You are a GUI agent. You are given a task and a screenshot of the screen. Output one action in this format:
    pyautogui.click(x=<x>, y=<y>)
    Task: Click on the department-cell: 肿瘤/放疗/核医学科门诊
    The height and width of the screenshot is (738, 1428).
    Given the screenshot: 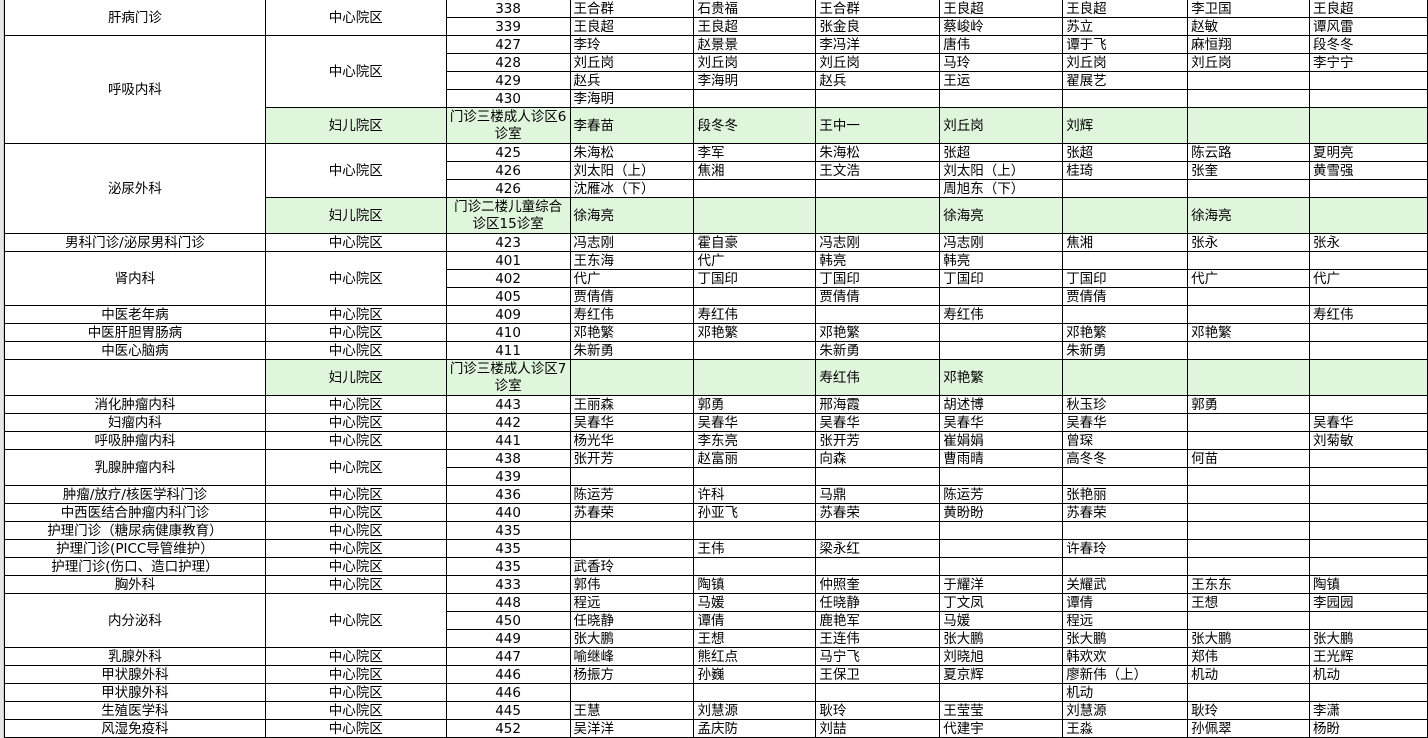 What is the action you would take?
    pyautogui.click(x=135, y=494)
    